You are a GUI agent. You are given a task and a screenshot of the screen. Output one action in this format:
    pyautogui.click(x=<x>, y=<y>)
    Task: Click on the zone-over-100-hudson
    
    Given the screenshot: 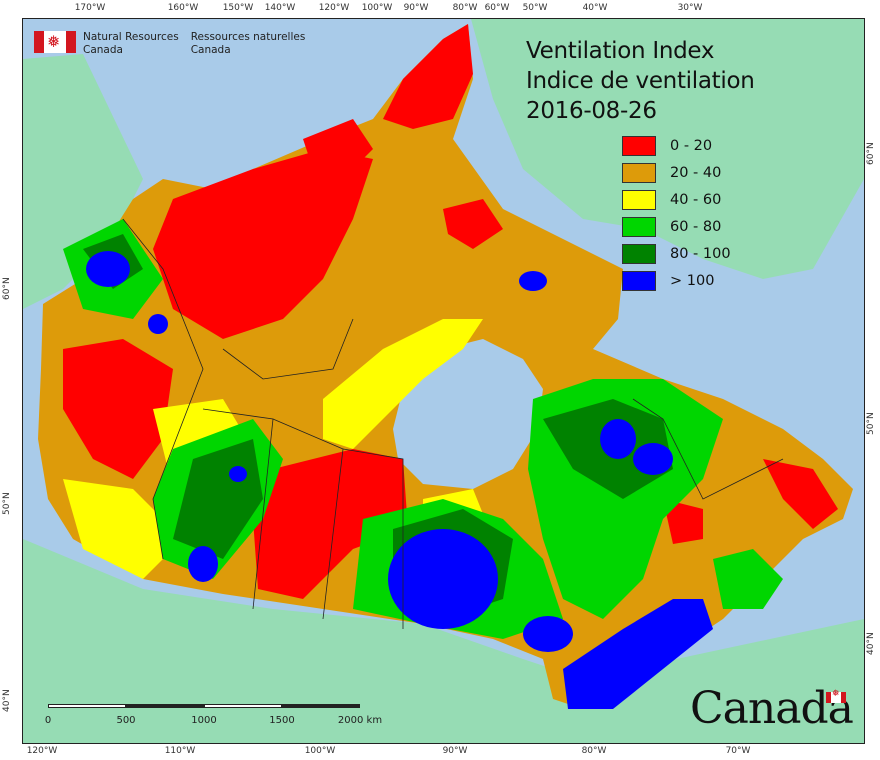 What is the action you would take?
    pyautogui.click(x=653, y=459)
    